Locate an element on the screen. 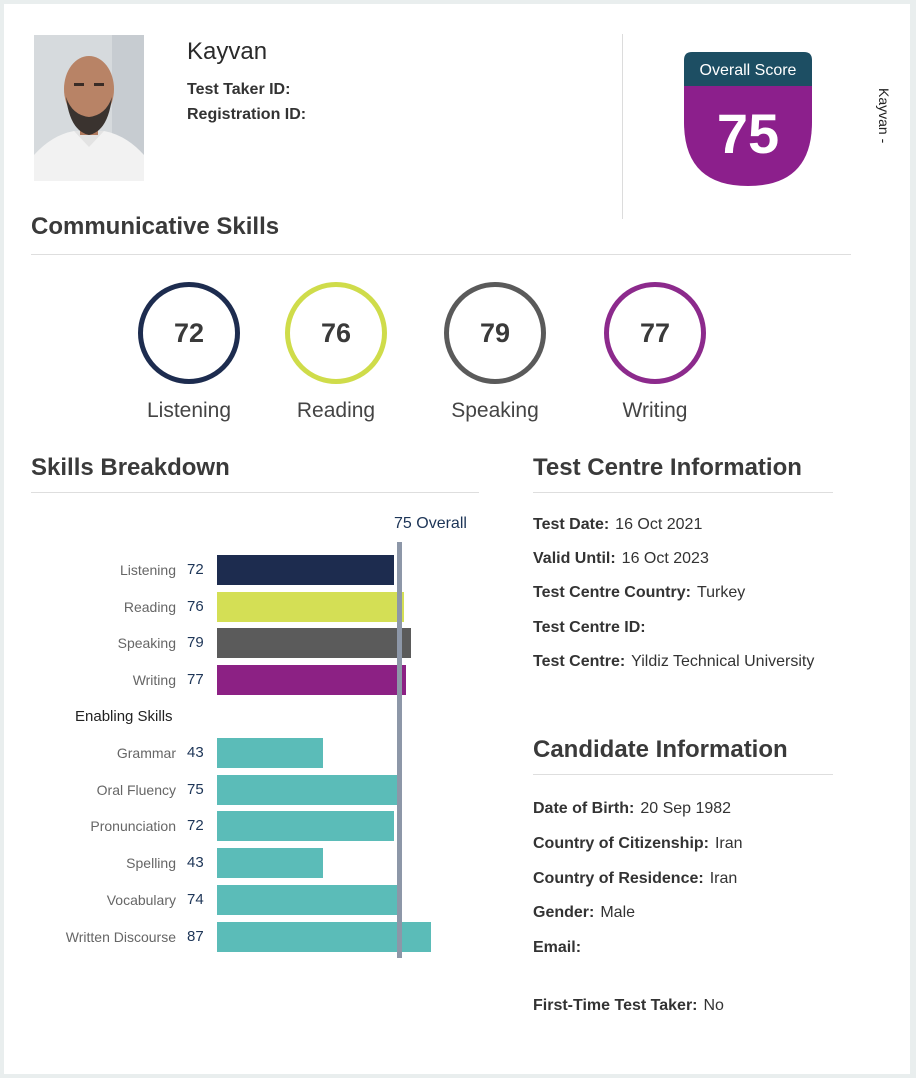 Image resolution: width=916 pixels, height=1078 pixels. registration-id-label: Registration ID: is located at coordinates (247, 114).